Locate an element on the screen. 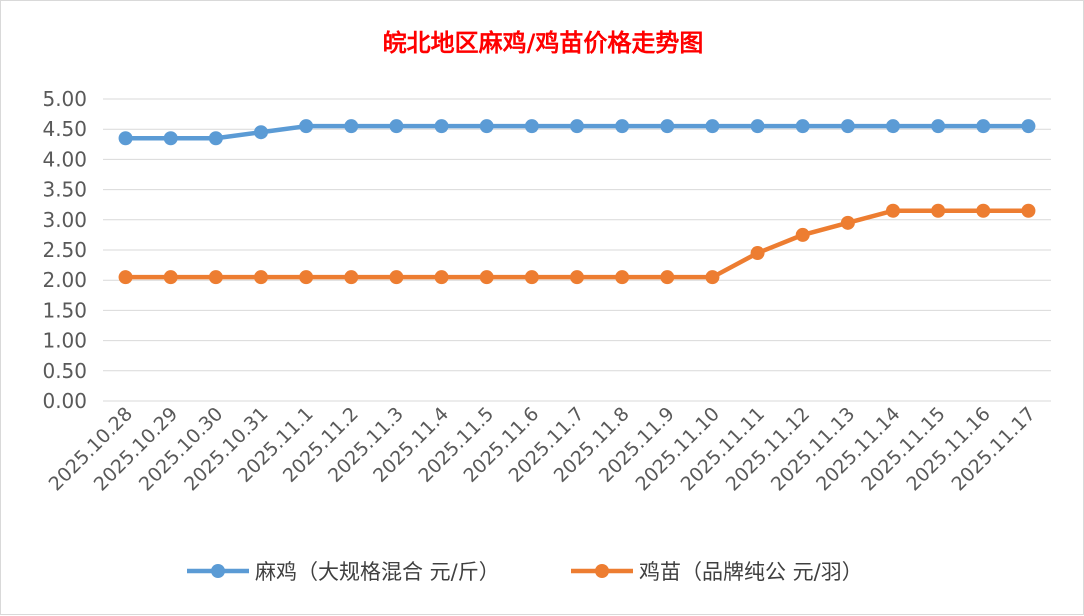 This screenshot has width=1084, height=616. legend: 麻鸡（大规格混合 元/斤） 鸡苗（品牌纯公 元/羽） is located at coordinates (525, 572).